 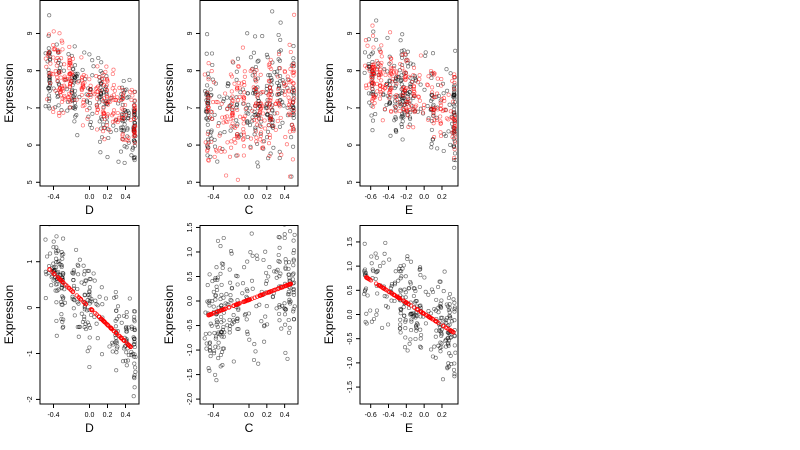 What do you see at coordinates (350, 266) in the screenshot?
I see `y-tick-label: 1.0` at bounding box center [350, 266].